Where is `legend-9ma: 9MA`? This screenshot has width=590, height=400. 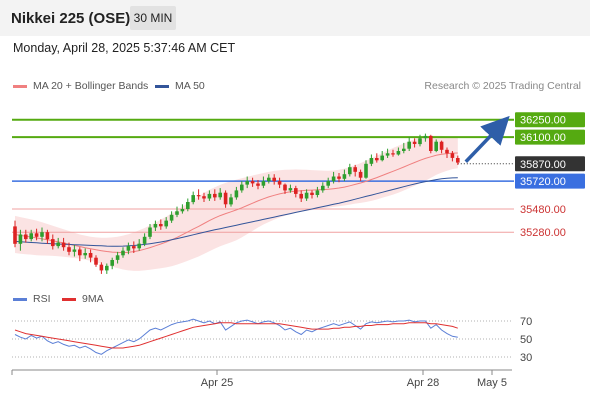 legend-9ma: 9MA is located at coordinates (83, 299).